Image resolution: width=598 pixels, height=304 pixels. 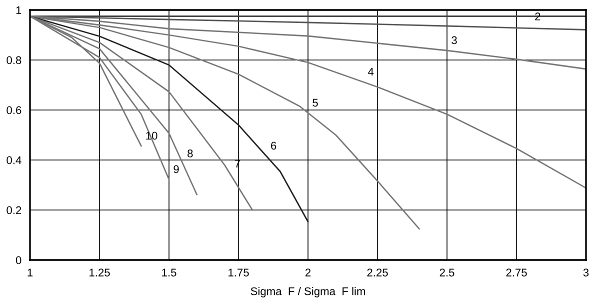 What do you see at coordinates (176, 169) in the screenshot?
I see `annotation: 9` at bounding box center [176, 169].